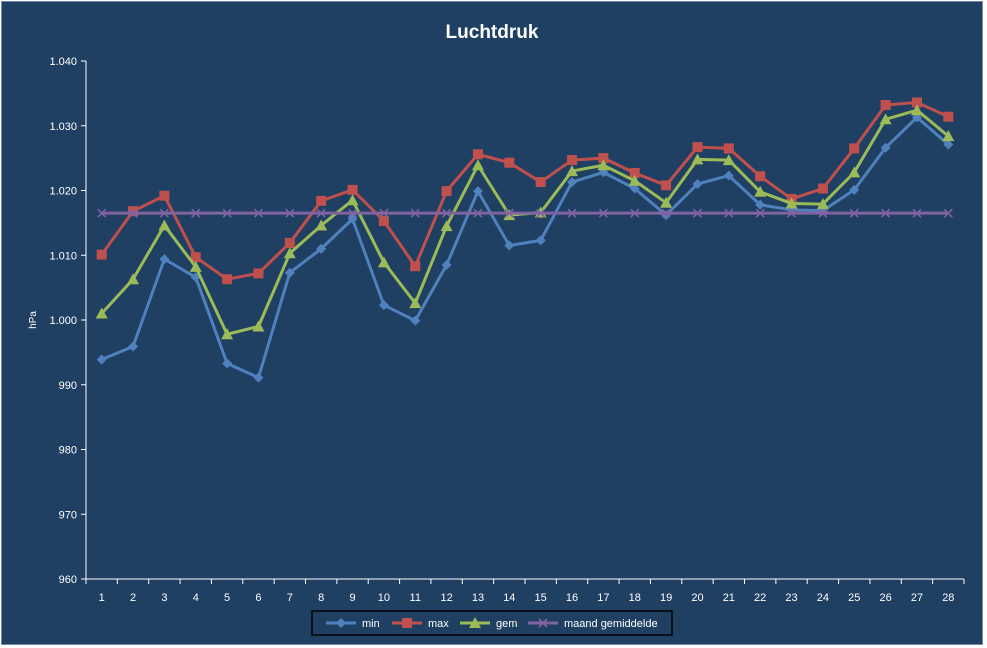  Describe the element at coordinates (164, 598) in the screenshot. I see `x-tick-label: 3` at that location.